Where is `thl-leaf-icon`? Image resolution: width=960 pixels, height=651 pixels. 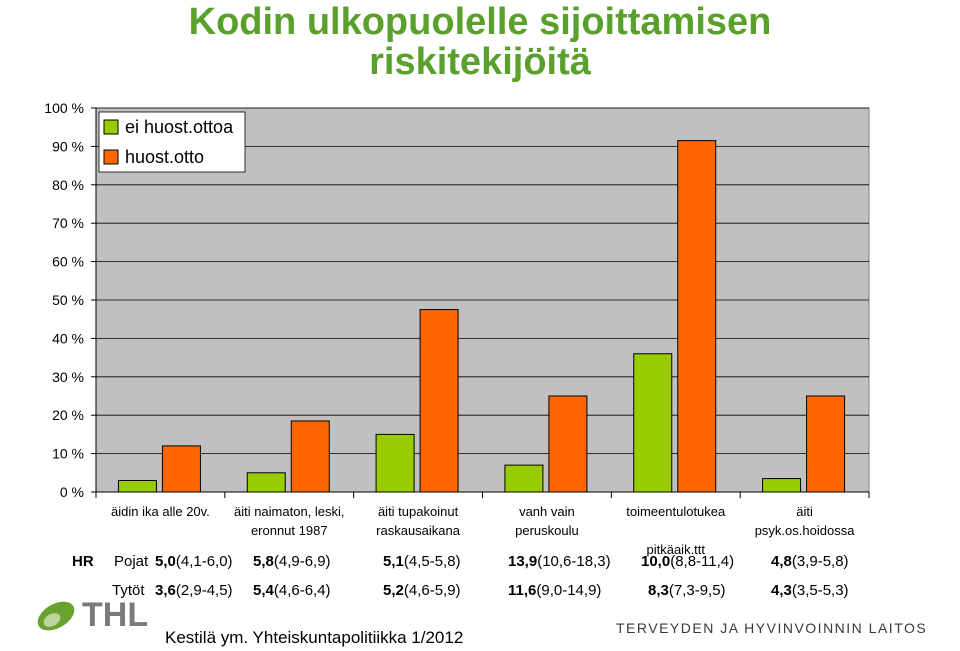 thl-leaf-icon is located at coordinates (56, 616).